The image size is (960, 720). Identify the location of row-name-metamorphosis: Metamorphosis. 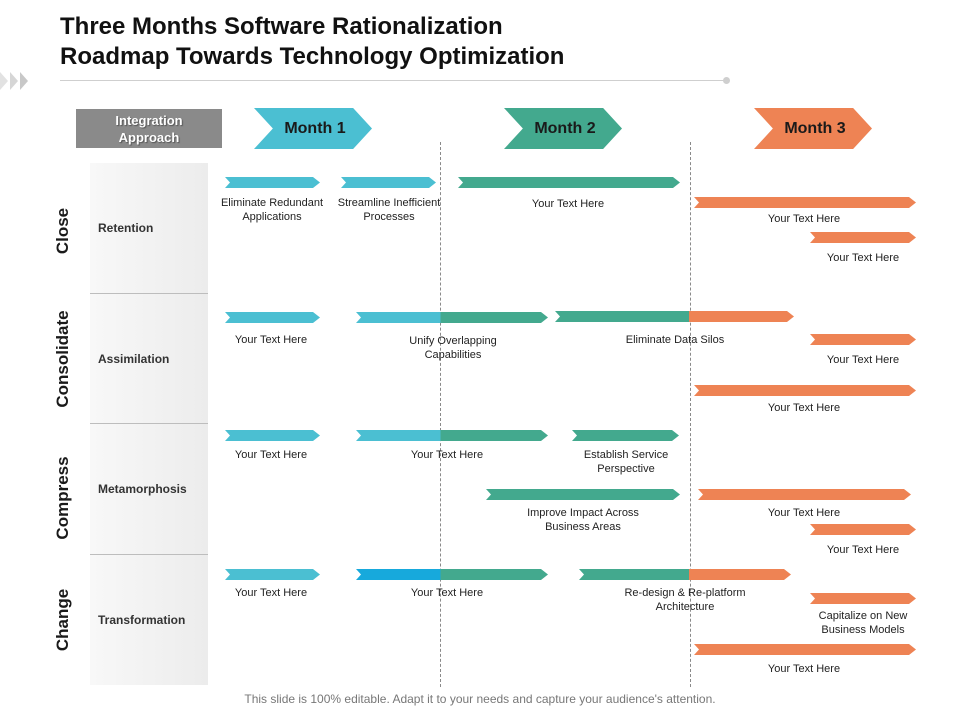
(142, 489).